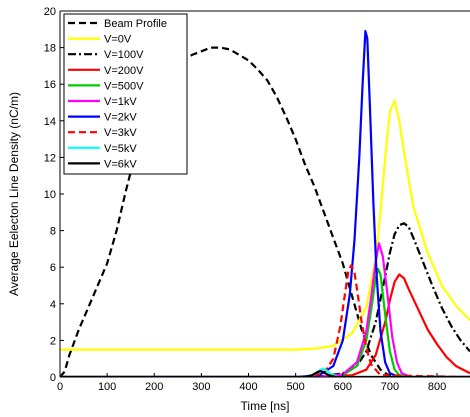 This screenshot has height=417, width=470. I want to click on y-tick-label: 2, so click(53, 341).